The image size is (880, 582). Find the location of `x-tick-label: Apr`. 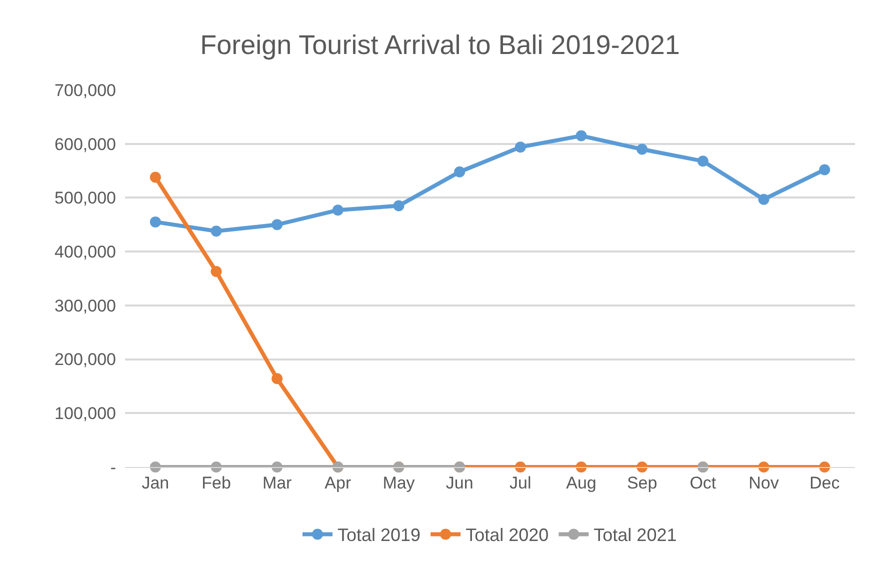

x-tick-label: Apr is located at coordinates (338, 482).